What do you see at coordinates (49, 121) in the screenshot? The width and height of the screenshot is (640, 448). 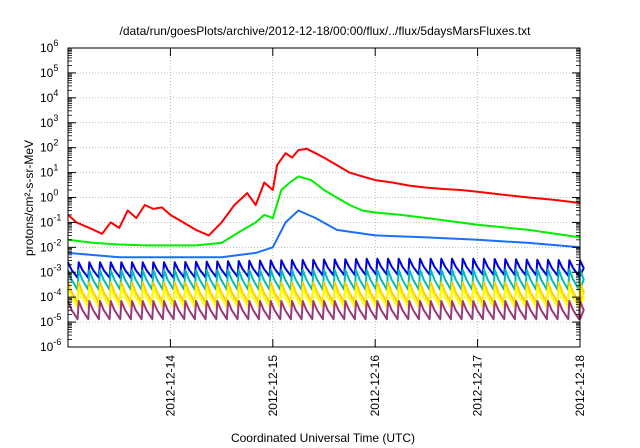 I see `y-tick-label: 10³` at bounding box center [49, 121].